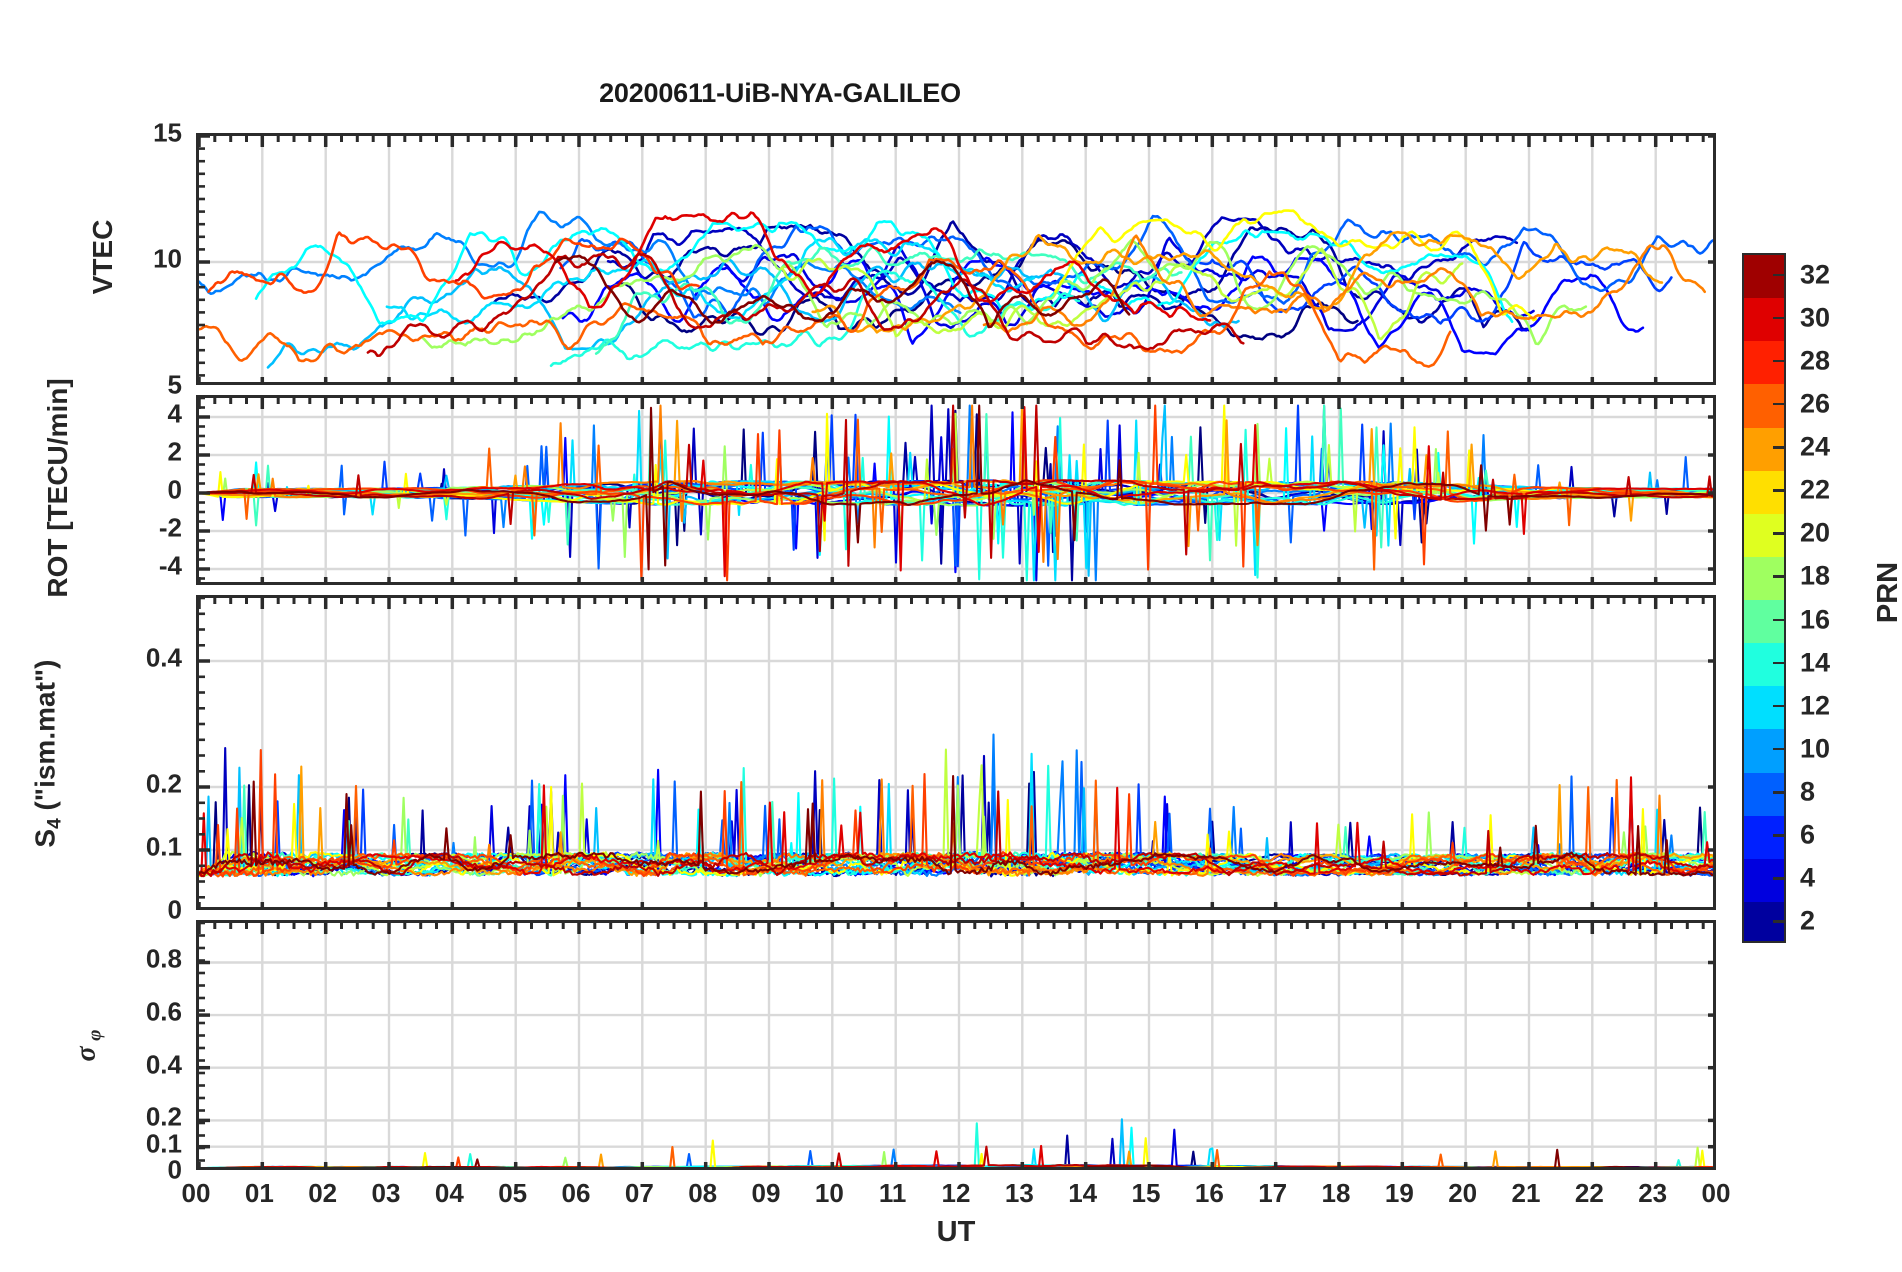 This screenshot has width=1902, height=1272. Describe the element at coordinates (163, 958) in the screenshot. I see `y-tick-label: 0.8` at that location.